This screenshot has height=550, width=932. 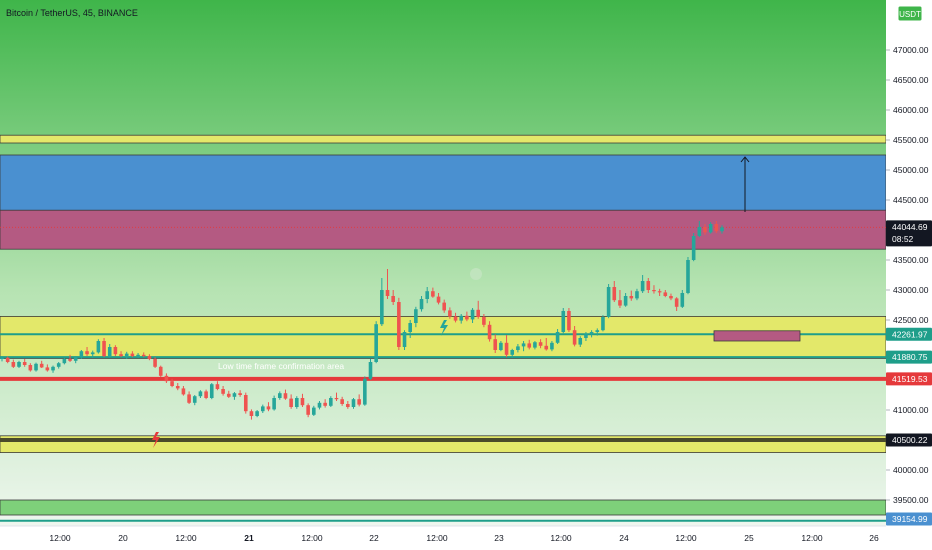 What do you see at coordinates (911, 170) in the screenshot?
I see `y-tick-label: 45000.00` at bounding box center [911, 170].